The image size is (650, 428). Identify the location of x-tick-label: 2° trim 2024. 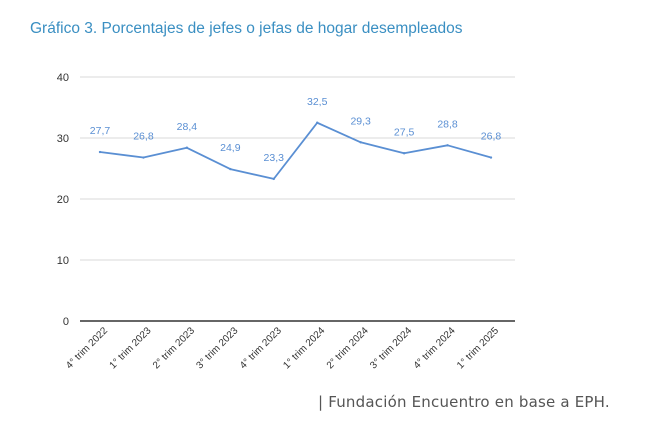
(348, 348).